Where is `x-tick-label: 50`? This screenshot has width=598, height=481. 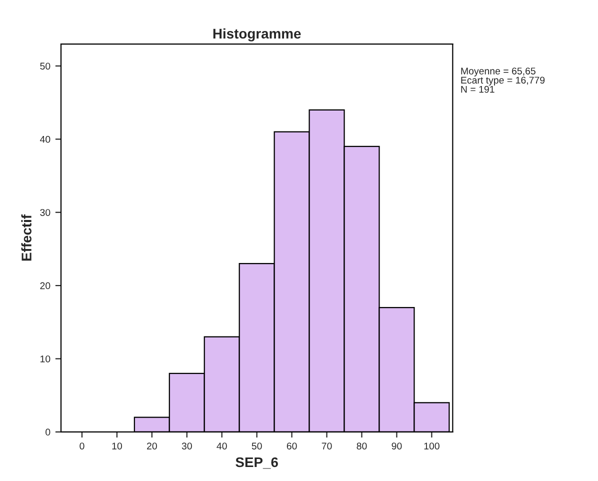
x-tick-label: 50 is located at coordinates (257, 446).